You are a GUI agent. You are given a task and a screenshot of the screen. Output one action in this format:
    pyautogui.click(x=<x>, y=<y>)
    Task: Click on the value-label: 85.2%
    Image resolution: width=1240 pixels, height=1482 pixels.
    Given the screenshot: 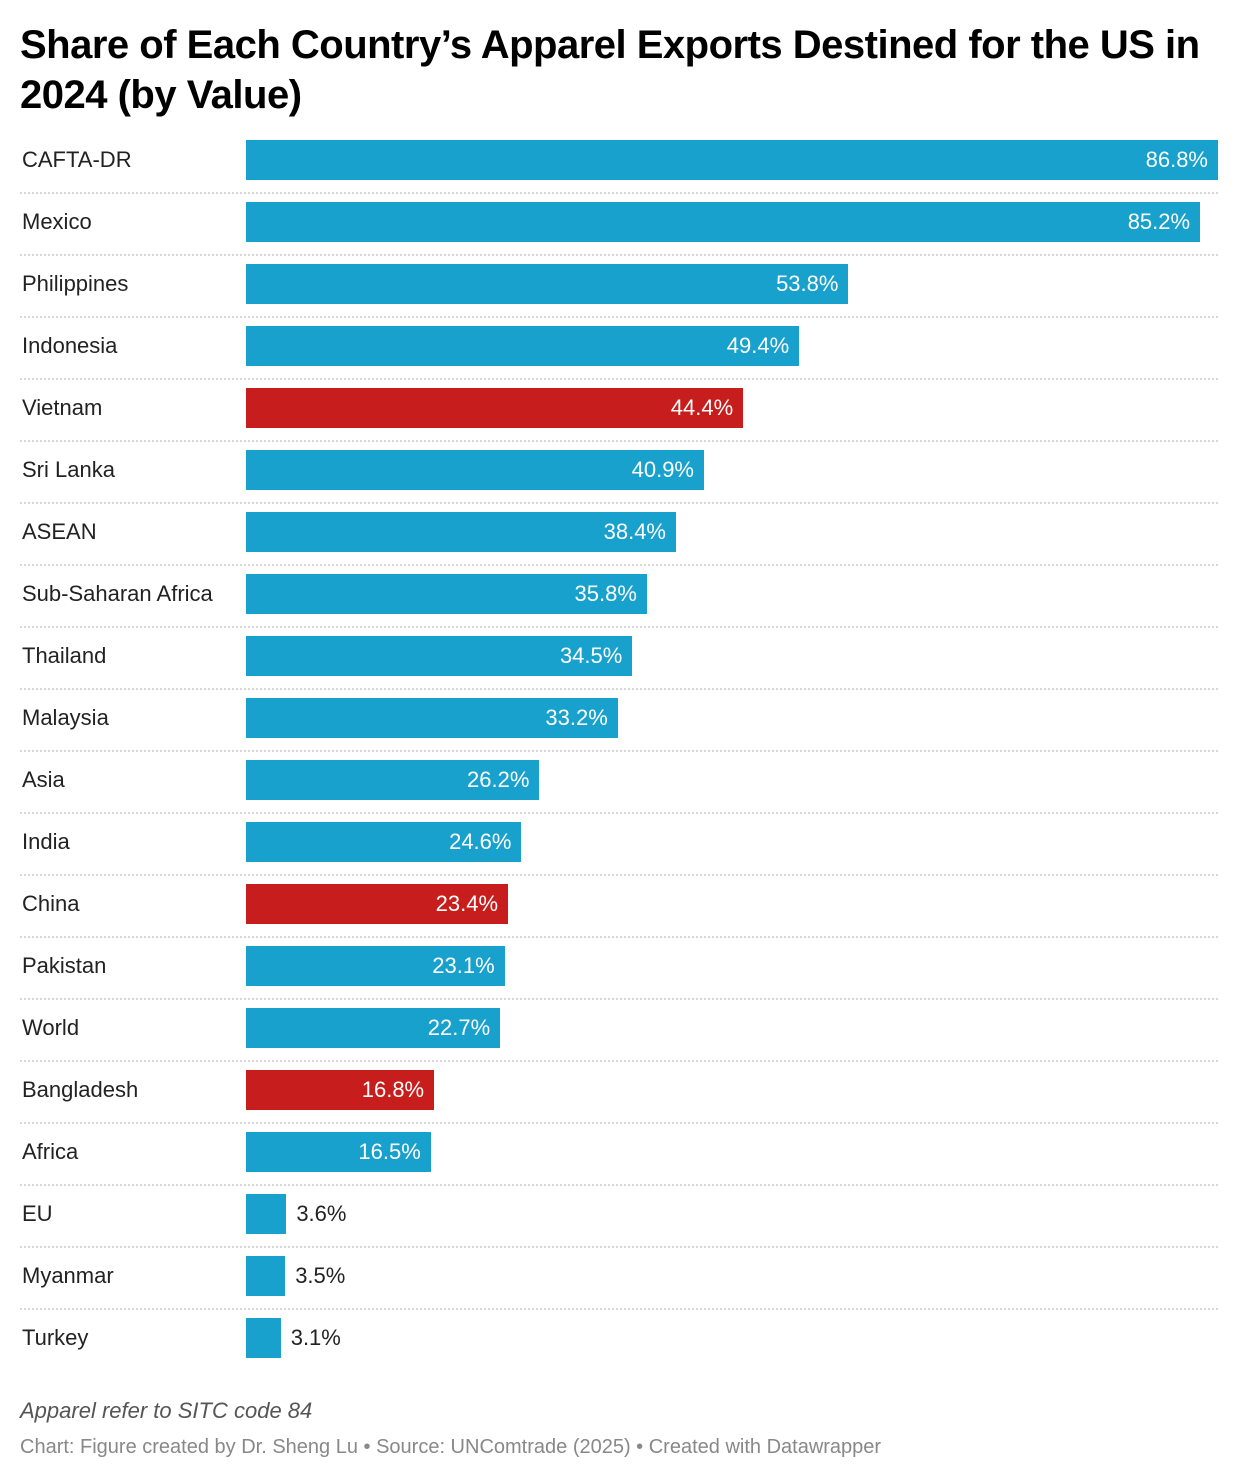 What is the action you would take?
    pyautogui.click(x=1159, y=221)
    